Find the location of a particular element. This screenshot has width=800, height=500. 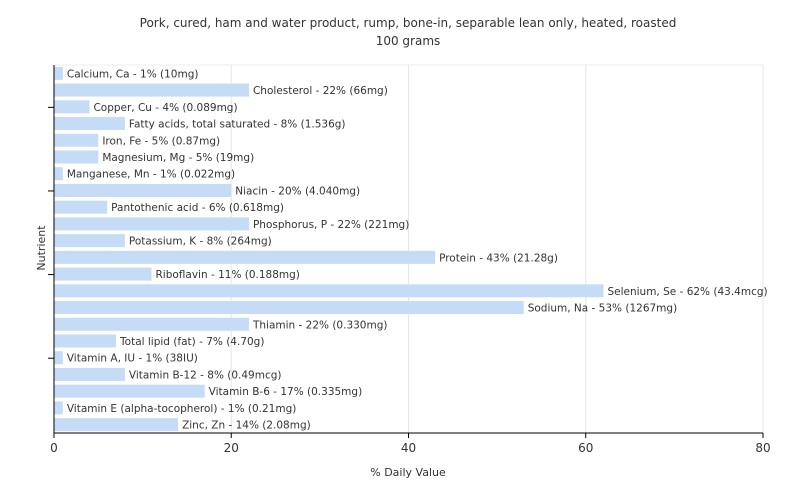

x-tick-label: 20 is located at coordinates (231, 448).